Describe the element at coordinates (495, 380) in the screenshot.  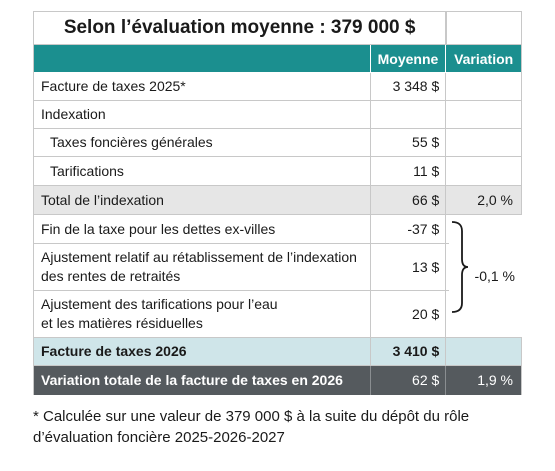
I see `row-variation: 1,9 %` at that location.